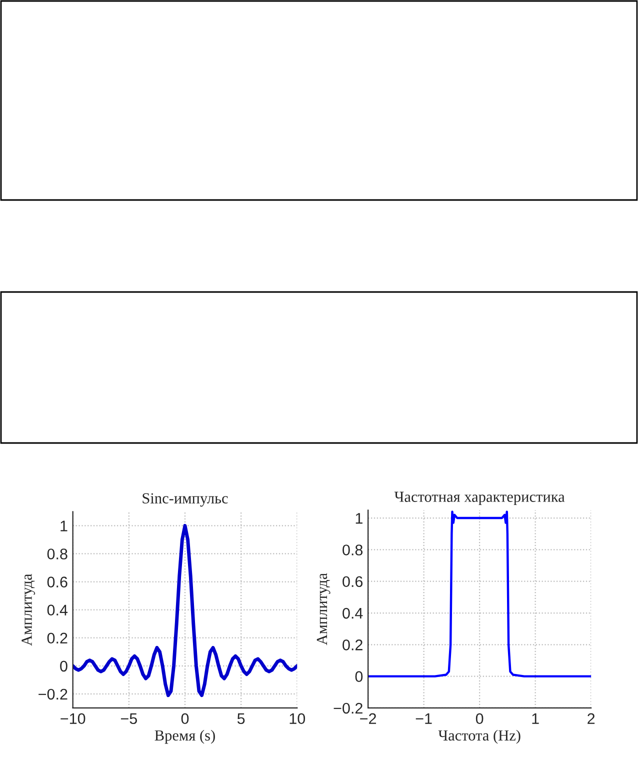  What do you see at coordinates (128, 718) in the screenshot?
I see `x-tick-label: −5` at bounding box center [128, 718].